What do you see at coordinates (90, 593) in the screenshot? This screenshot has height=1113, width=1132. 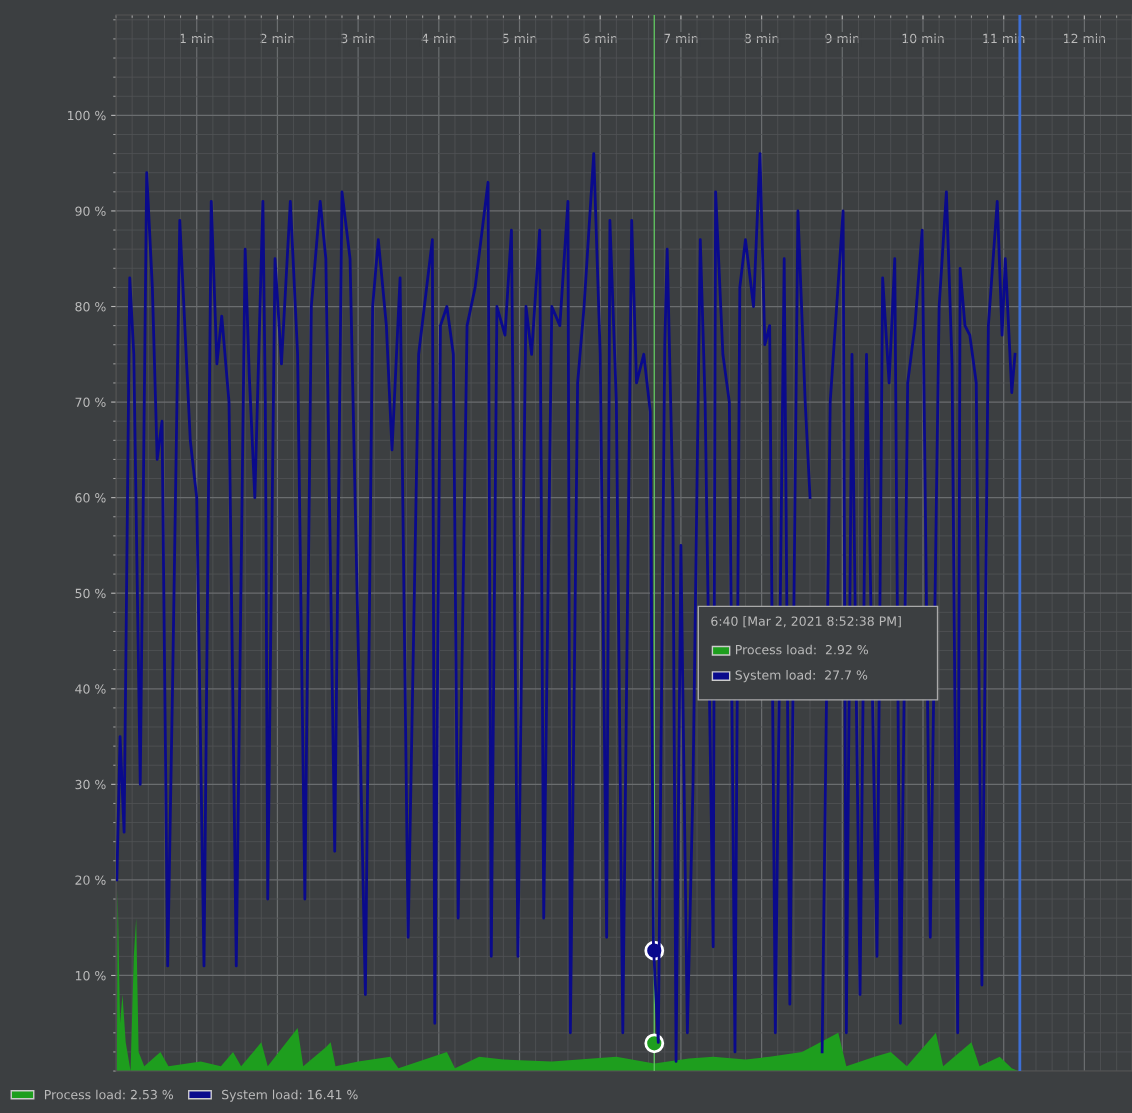 I see `y-tick-label: 50 %` at bounding box center [90, 593].